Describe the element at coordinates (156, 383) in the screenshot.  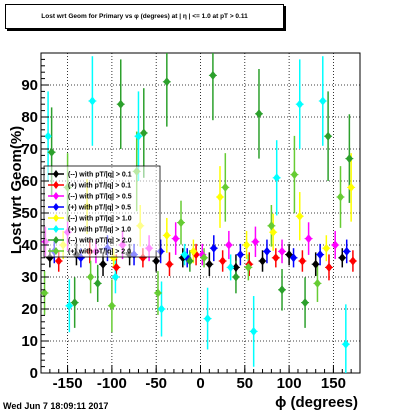
I see `x-tick-label: -50` at that location.